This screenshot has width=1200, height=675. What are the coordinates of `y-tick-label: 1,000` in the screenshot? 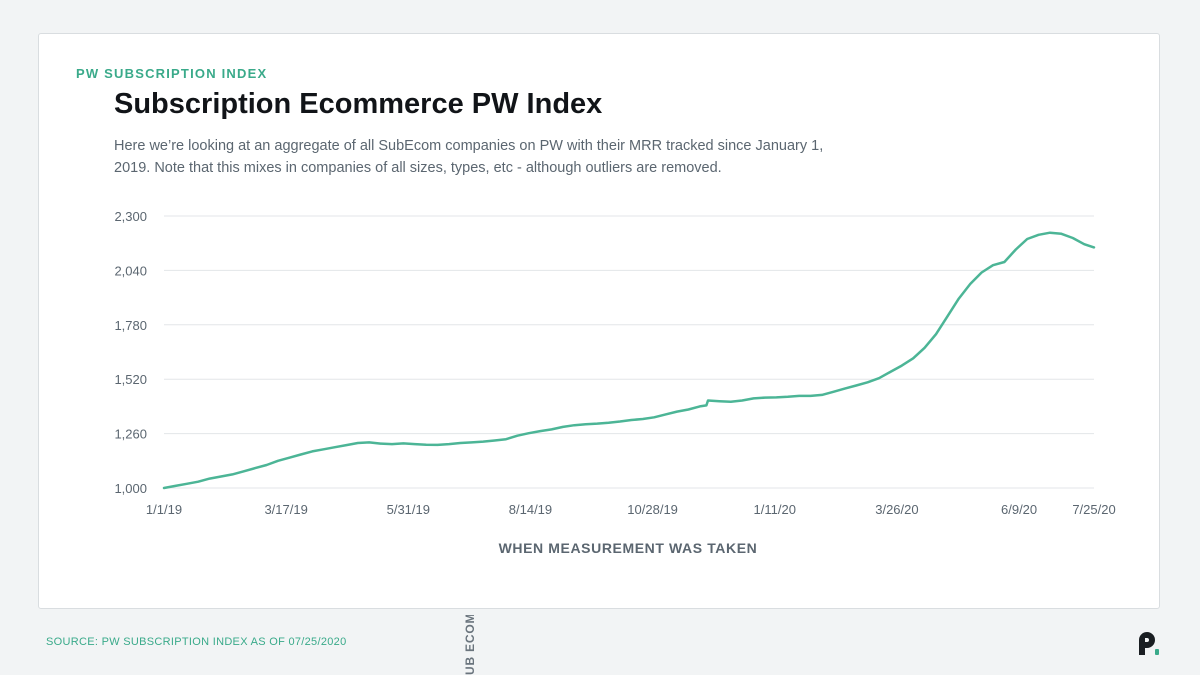 It's located at (130, 488).